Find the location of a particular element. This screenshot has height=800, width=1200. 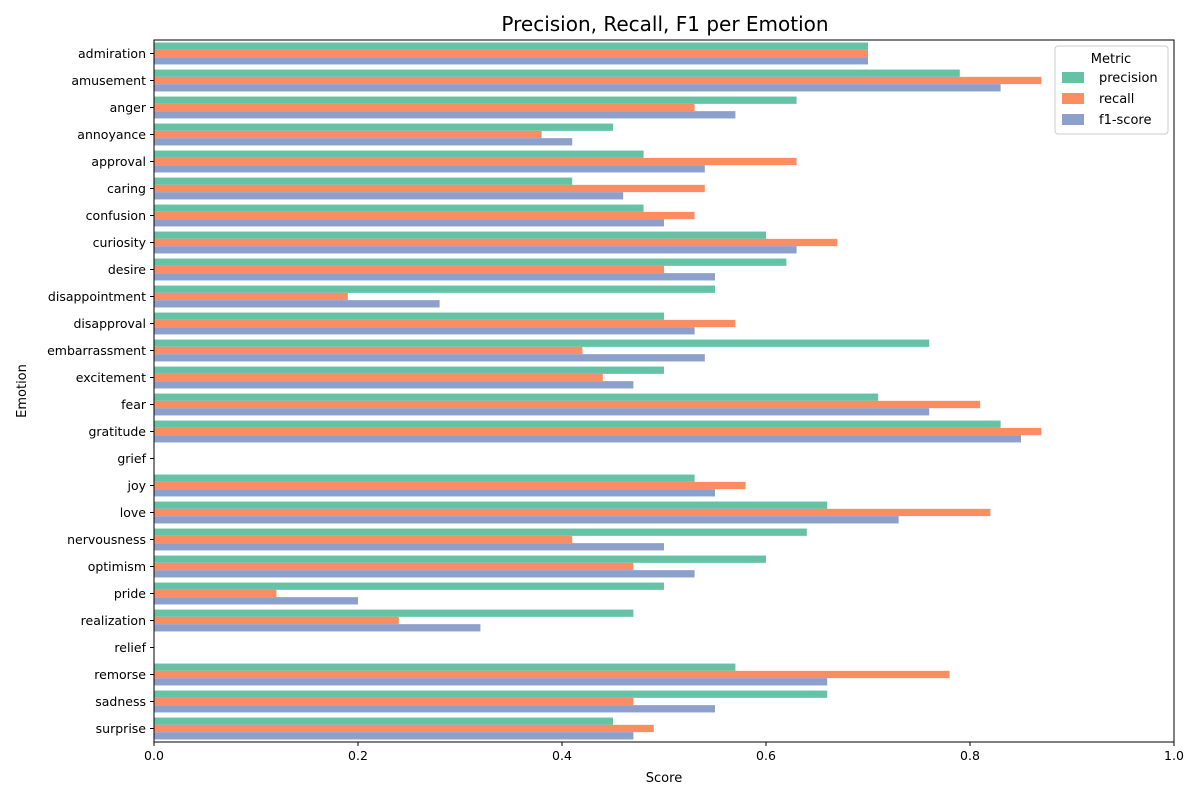

bar-admiration-precision is located at coordinates (511, 46).